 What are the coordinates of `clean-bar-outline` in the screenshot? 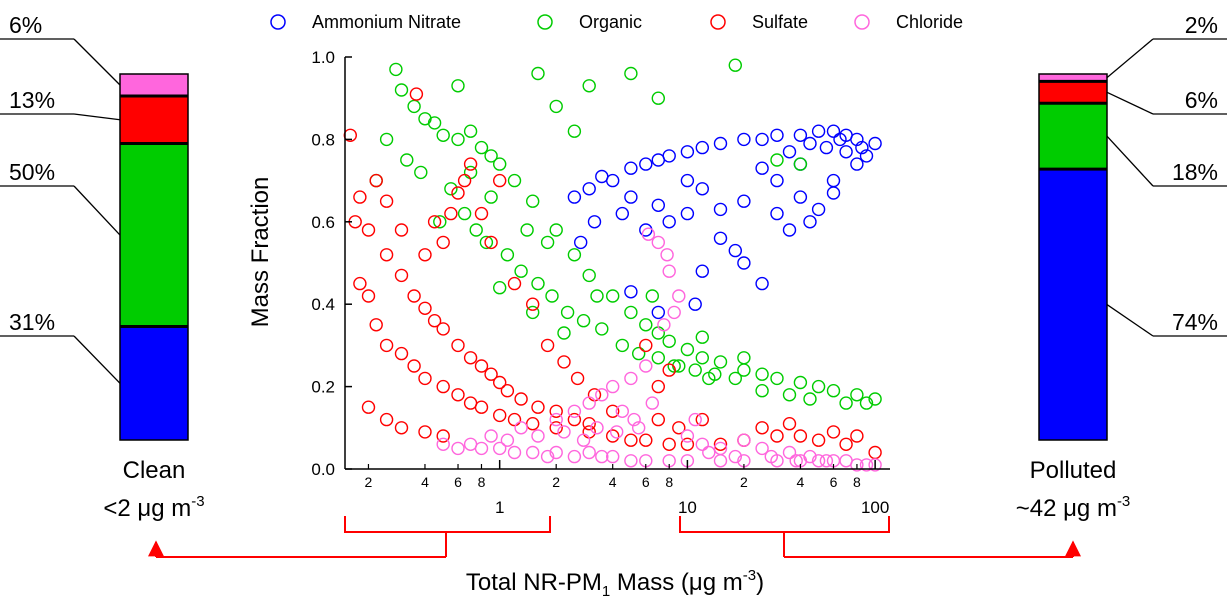 It's located at (154, 257).